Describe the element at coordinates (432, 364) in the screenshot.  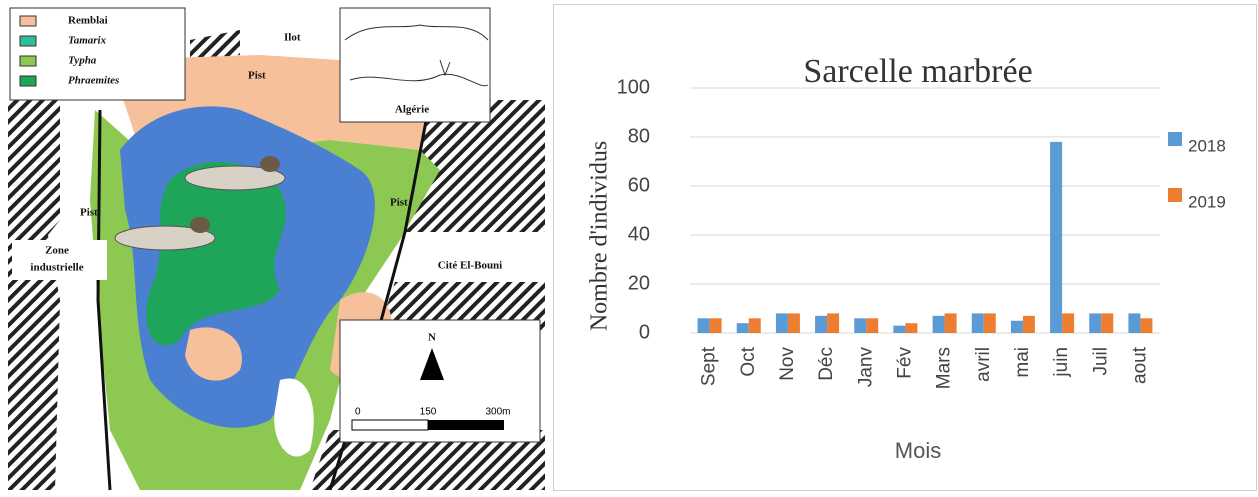
I see `north-arrow` at that location.